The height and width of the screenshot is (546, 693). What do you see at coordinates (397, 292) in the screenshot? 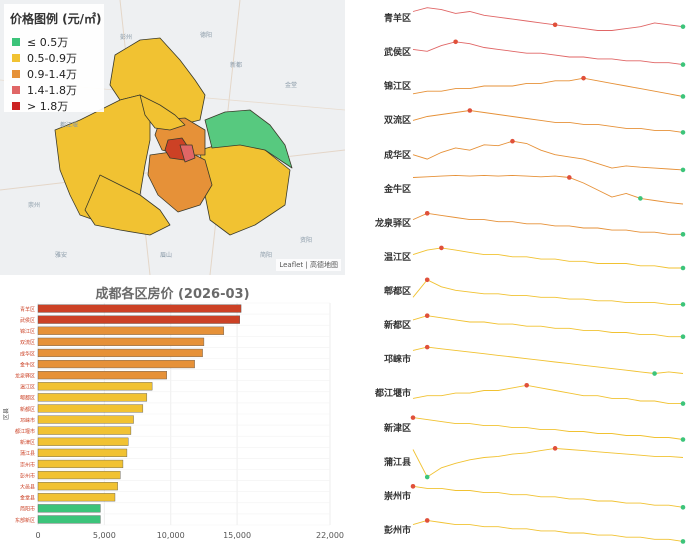
I see `sparkline-label: 郫都区` at bounding box center [397, 292].